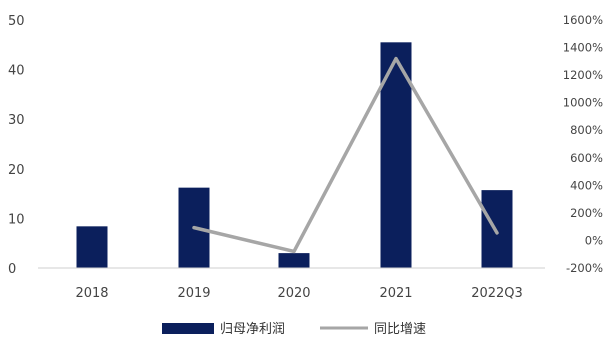 Image resolution: width=606 pixels, height=344 pixels. I want to click on x-tick-label: 2022Q3, so click(497, 293).